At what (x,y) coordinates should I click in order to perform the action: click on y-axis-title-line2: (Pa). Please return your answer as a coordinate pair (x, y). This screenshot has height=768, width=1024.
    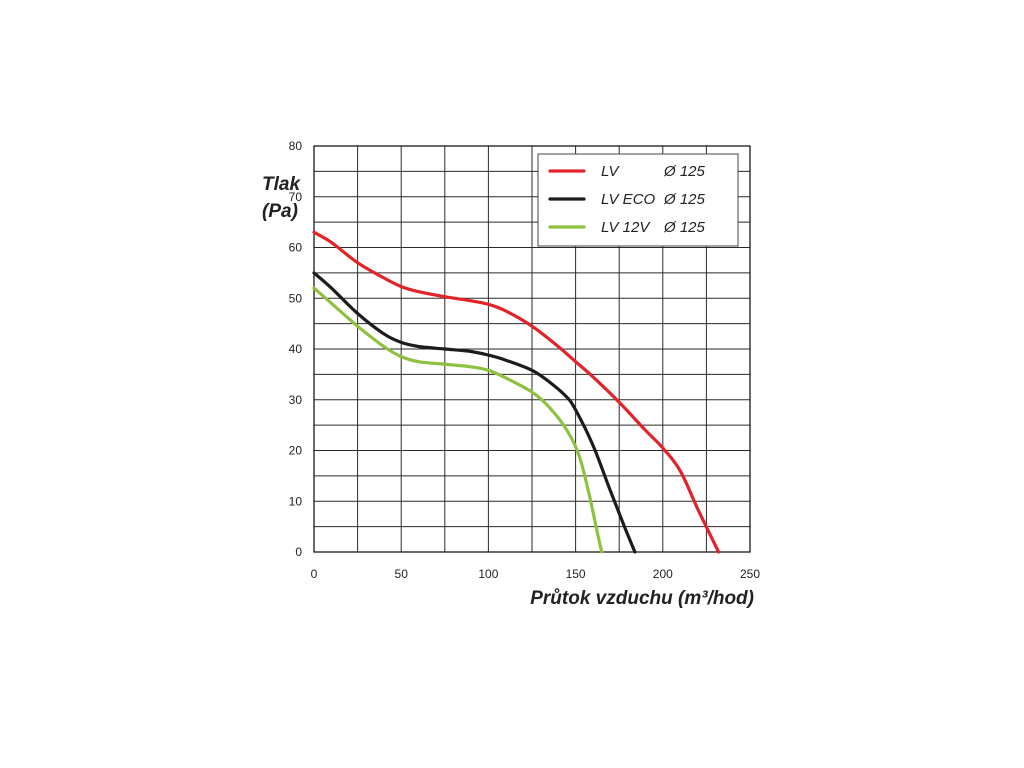
    Looking at the image, I should click on (280, 211).